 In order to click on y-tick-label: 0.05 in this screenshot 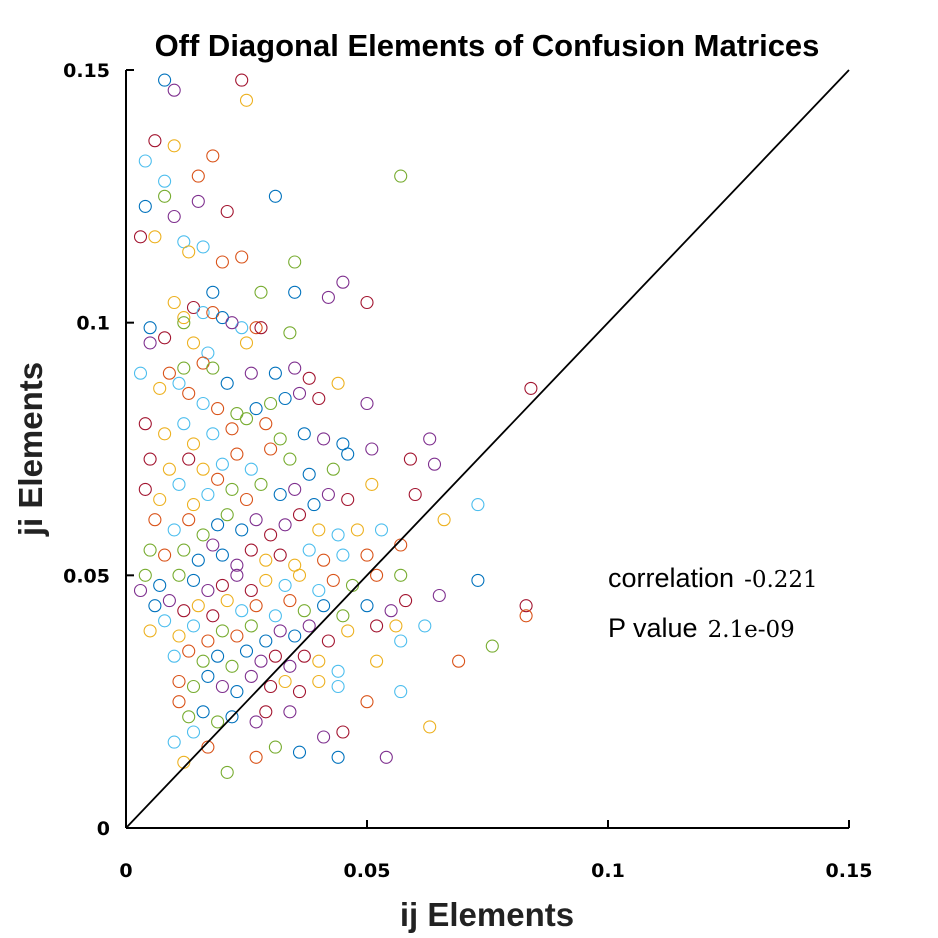, I will do `click(86, 576)`.